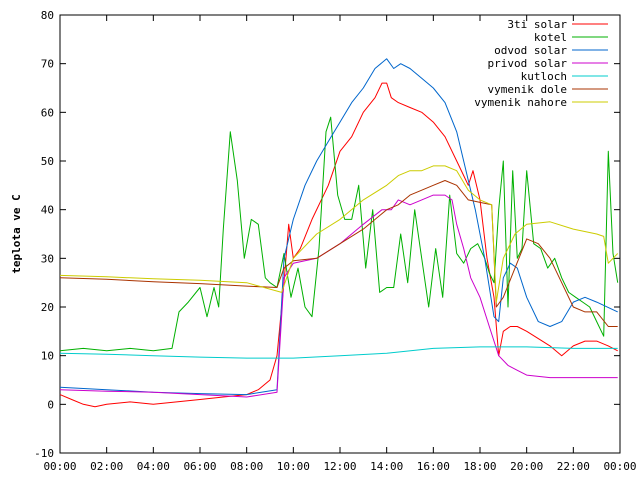  Describe the element at coordinates (386, 466) in the screenshot. I see `x-tick-label: 14:00` at that location.